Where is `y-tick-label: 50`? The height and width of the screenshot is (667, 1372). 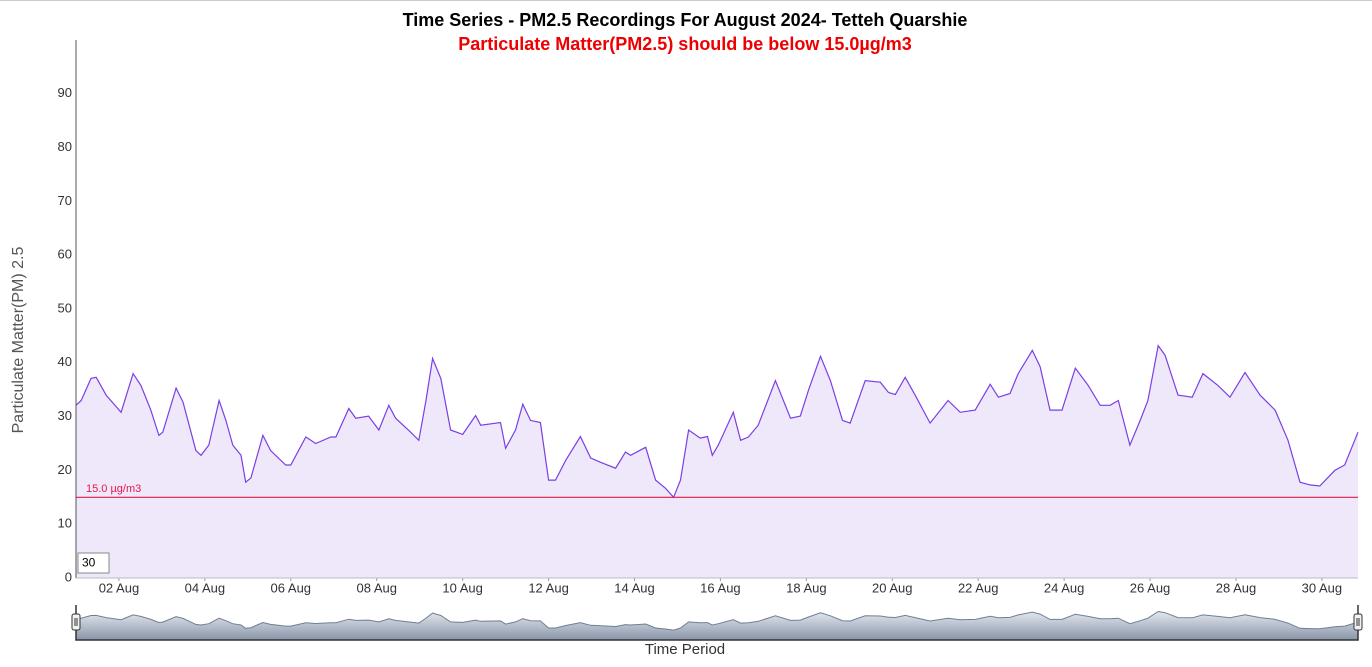
y-tick-label: 50 is located at coordinates (65, 307).